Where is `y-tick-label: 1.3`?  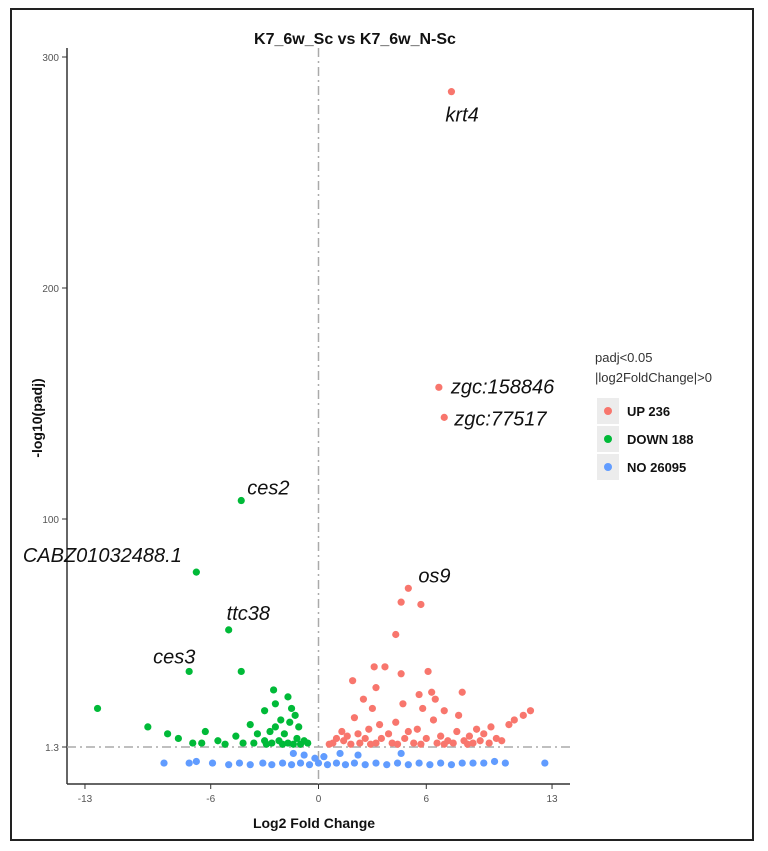 y-tick-label: 1.3 is located at coordinates (52, 748).